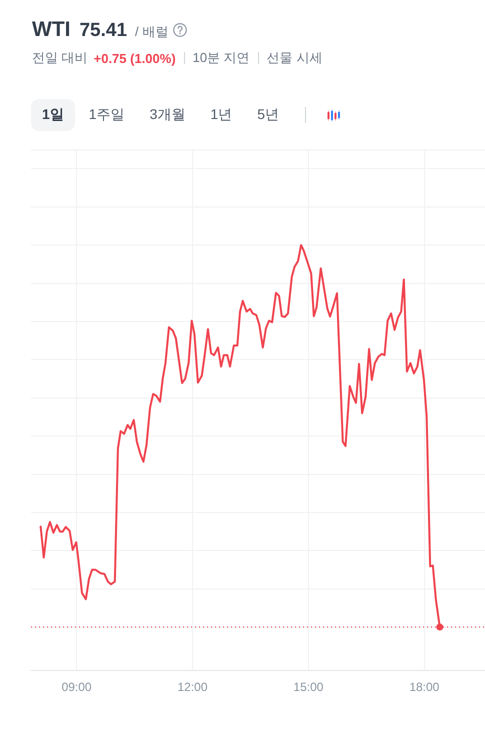  What do you see at coordinates (151, 31) in the screenshot?
I see `text: / 배럴` at bounding box center [151, 31].